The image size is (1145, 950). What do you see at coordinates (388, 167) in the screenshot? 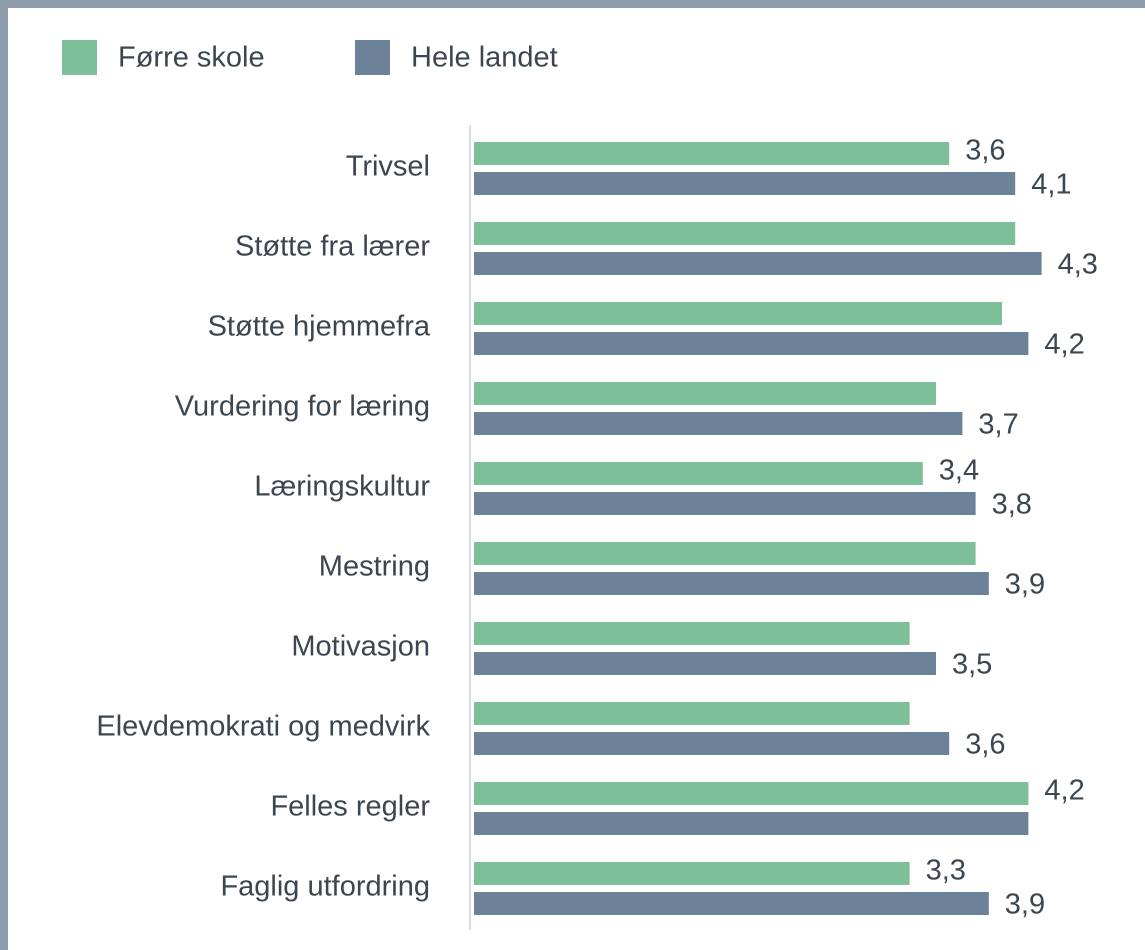
I see `category-label: Trivsel` at bounding box center [388, 167].